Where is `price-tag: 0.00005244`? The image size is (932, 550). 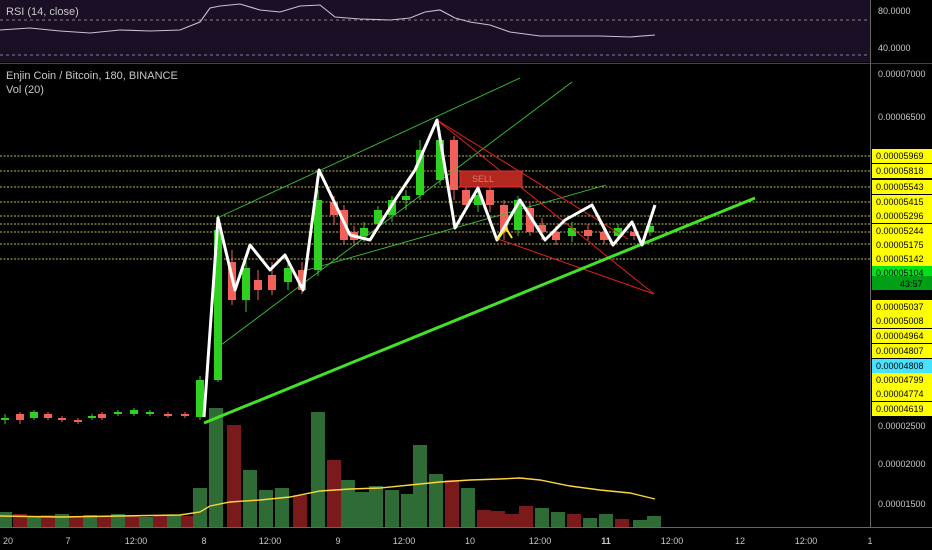 price-tag: 0.00005244 is located at coordinates (900, 231).